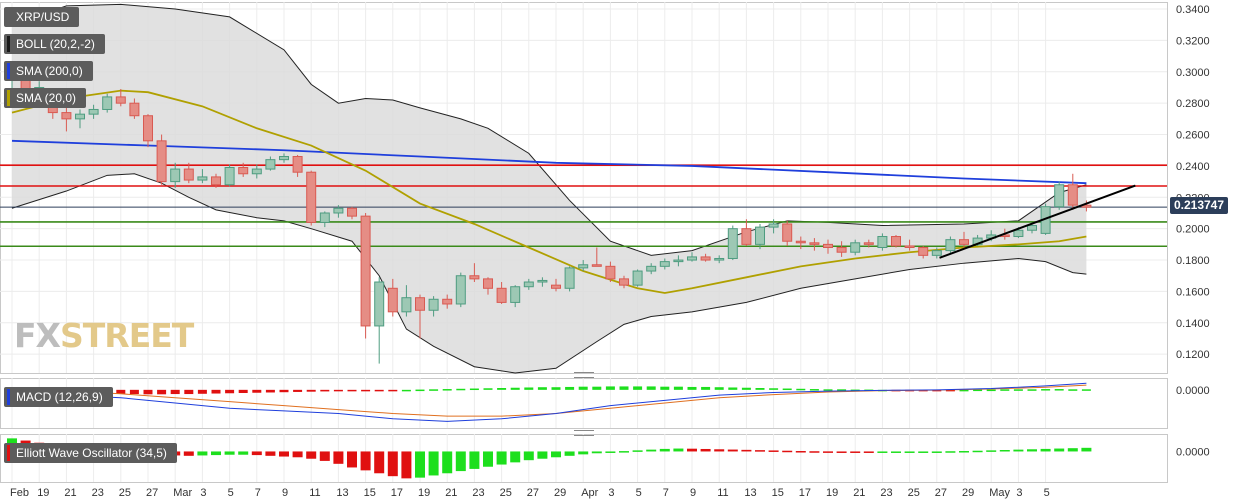 This screenshot has height=503, width=1244. What do you see at coordinates (8, 44) in the screenshot?
I see `bollinger-tag-swatch` at bounding box center [8, 44].